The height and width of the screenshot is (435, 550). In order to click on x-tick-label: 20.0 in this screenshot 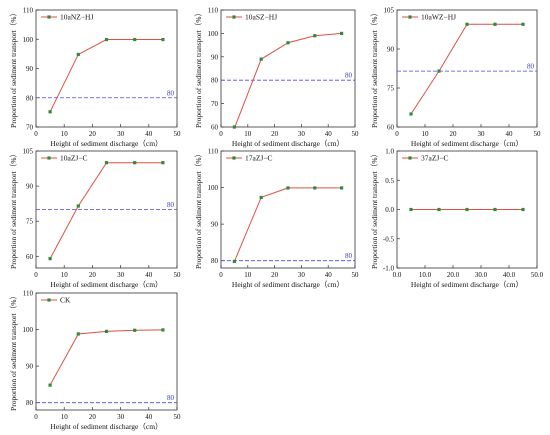, I will do `click(453, 275)`.